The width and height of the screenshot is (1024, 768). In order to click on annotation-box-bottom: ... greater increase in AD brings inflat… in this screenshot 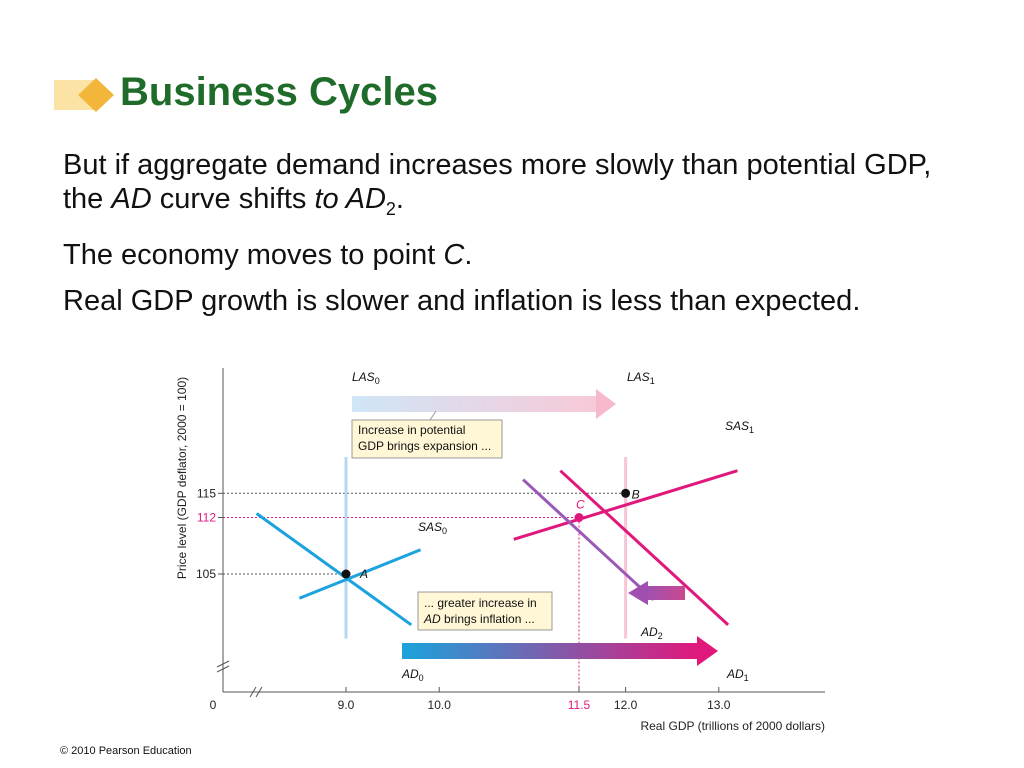, I will do `click(485, 611)`.